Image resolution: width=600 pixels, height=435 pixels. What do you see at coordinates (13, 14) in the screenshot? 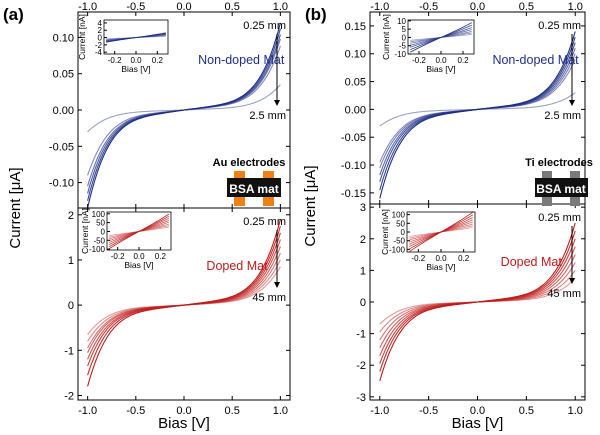
I see `panel-letter-a: (a)` at bounding box center [13, 14].